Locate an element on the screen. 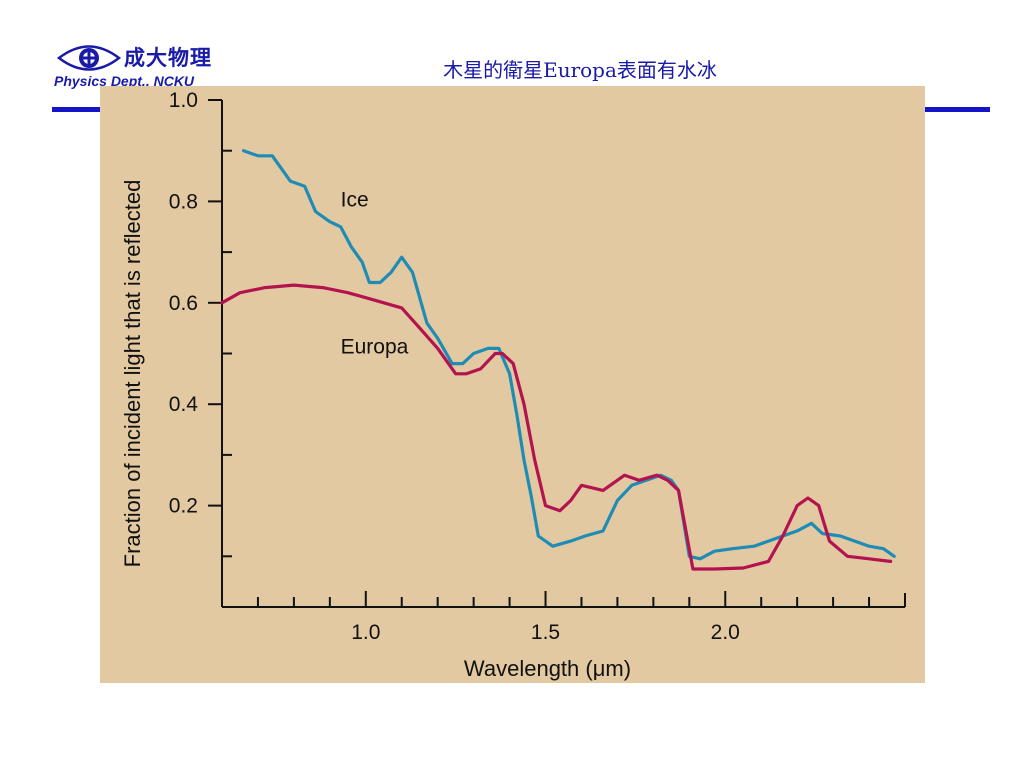  y-tick-label: 0.8 is located at coordinates (183, 201).